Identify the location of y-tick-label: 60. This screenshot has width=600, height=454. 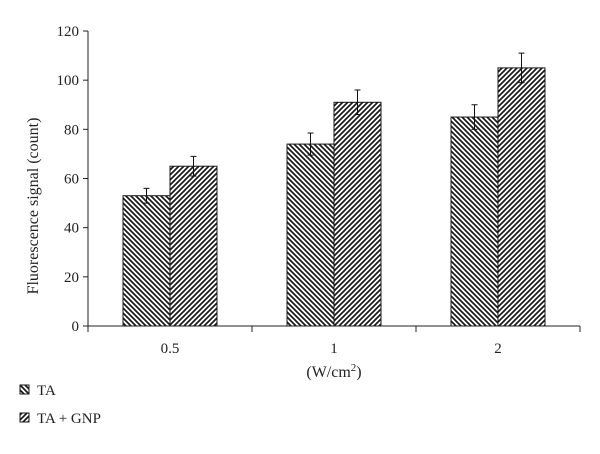
(71, 180).